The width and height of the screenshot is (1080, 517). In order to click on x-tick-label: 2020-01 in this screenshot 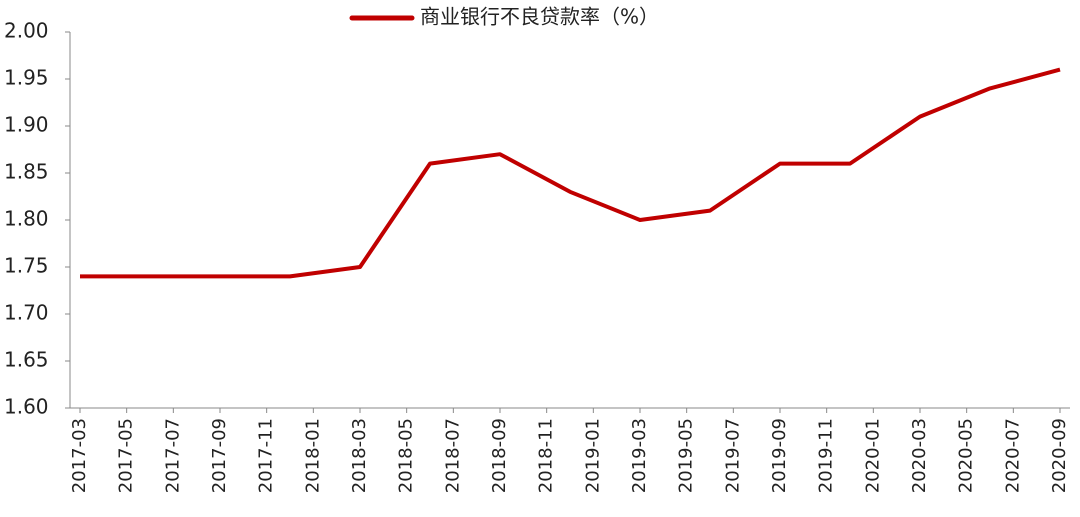, I will do `click(872, 455)`.